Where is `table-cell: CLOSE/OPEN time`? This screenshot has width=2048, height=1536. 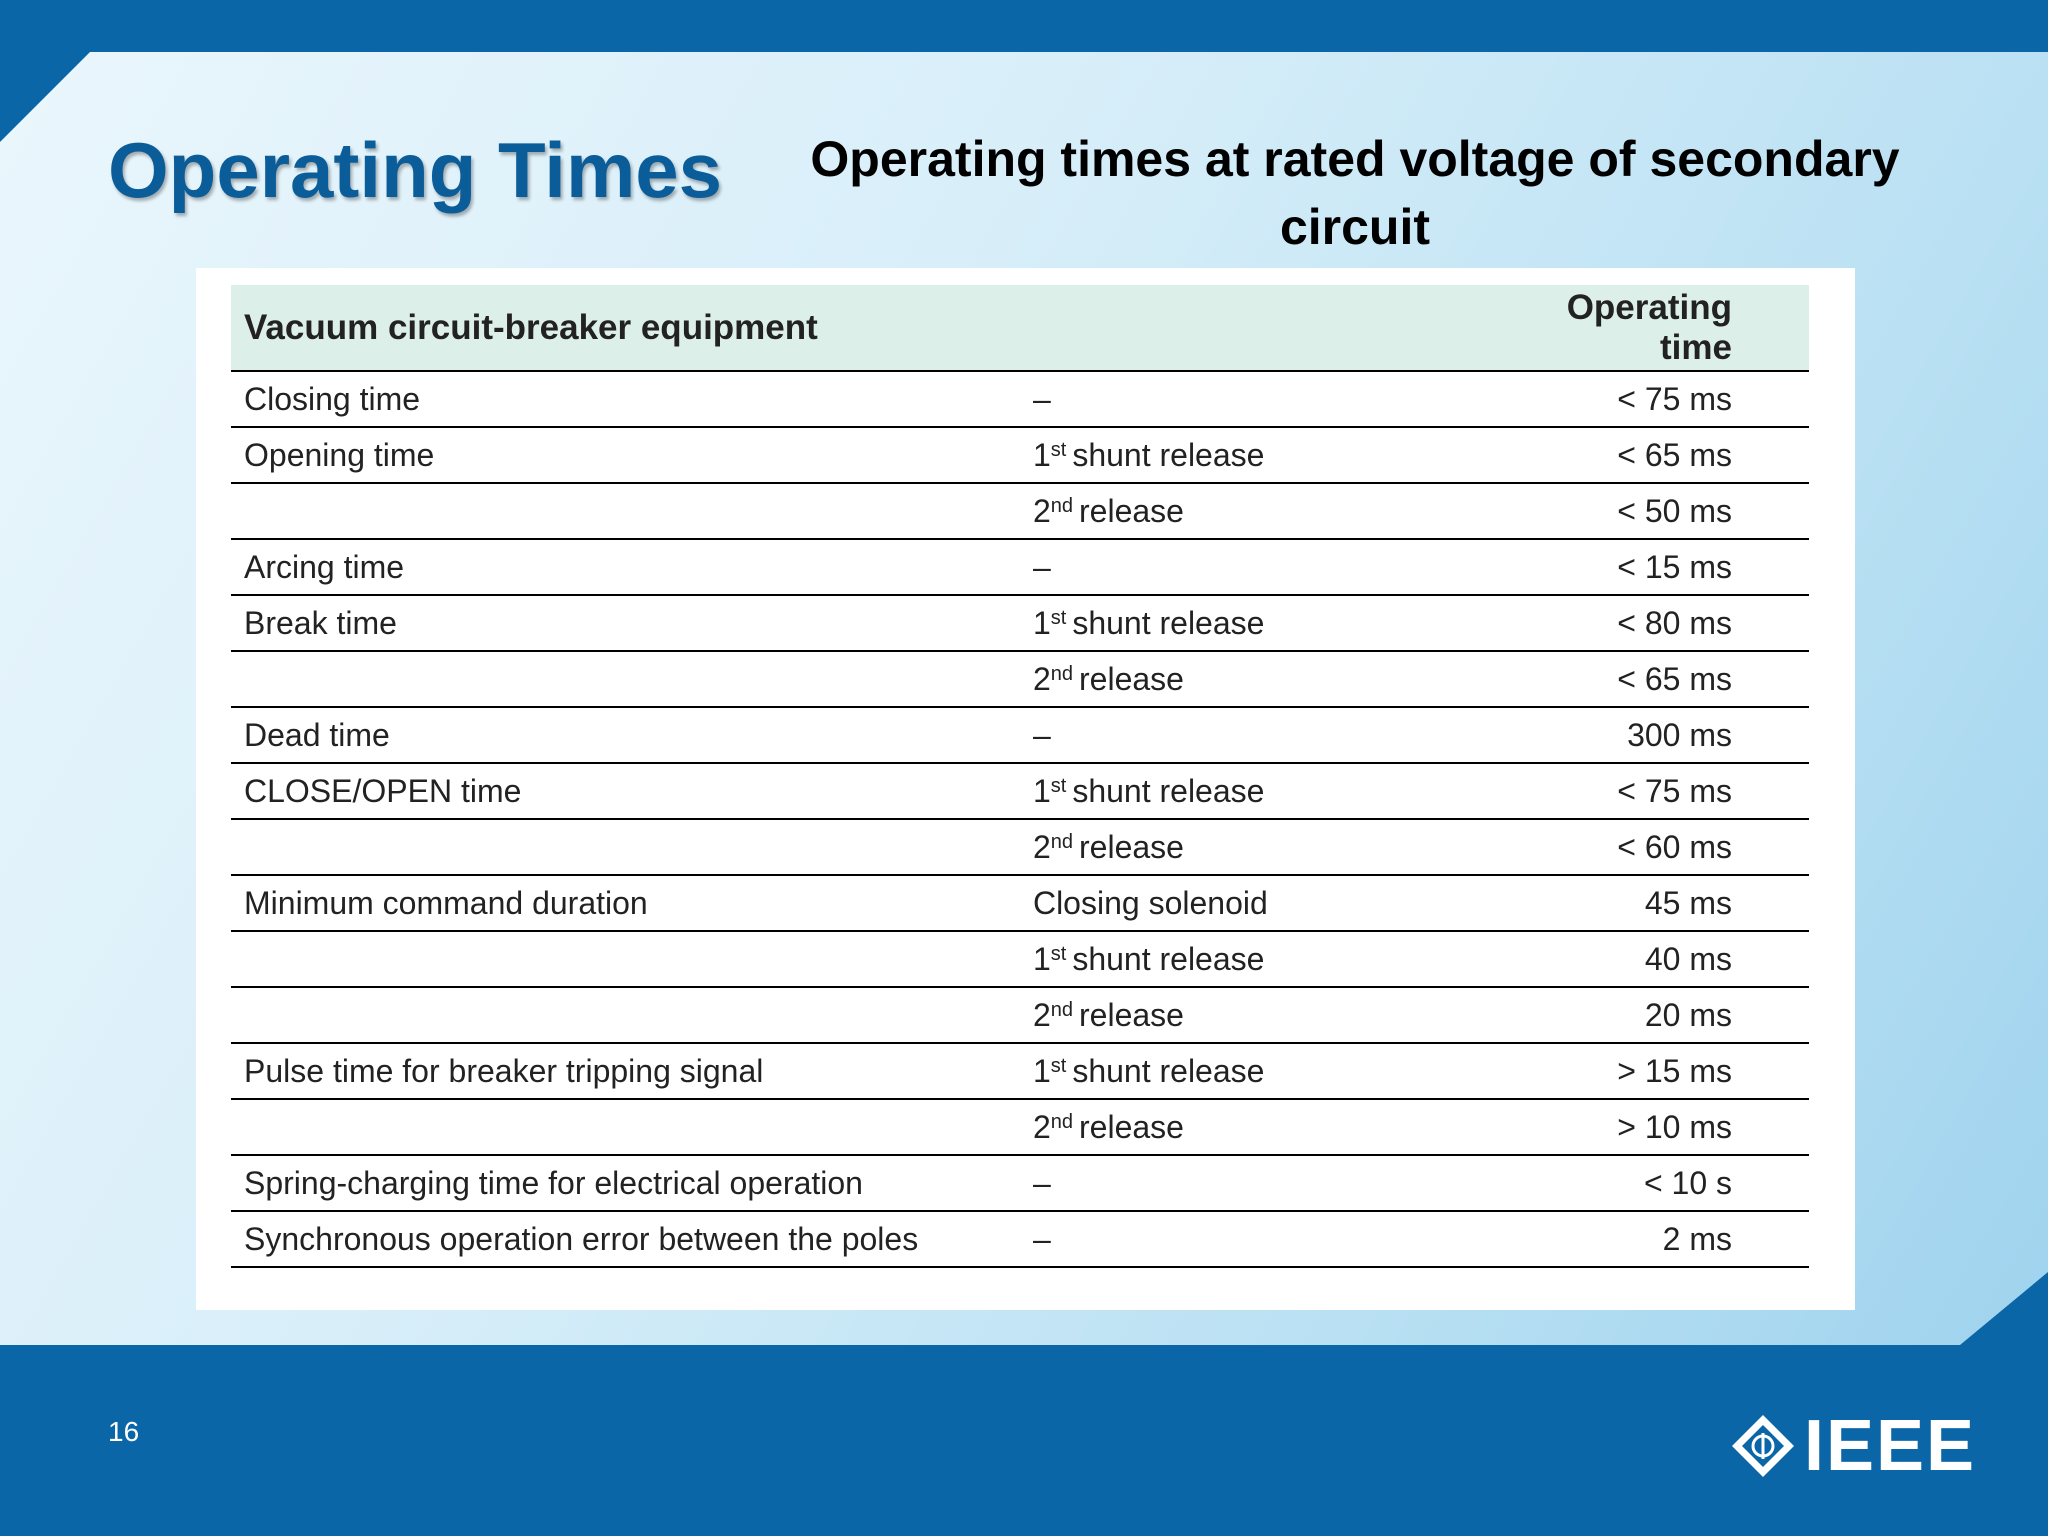 table-cell: CLOSE/OPEN time is located at coordinates (632, 791).